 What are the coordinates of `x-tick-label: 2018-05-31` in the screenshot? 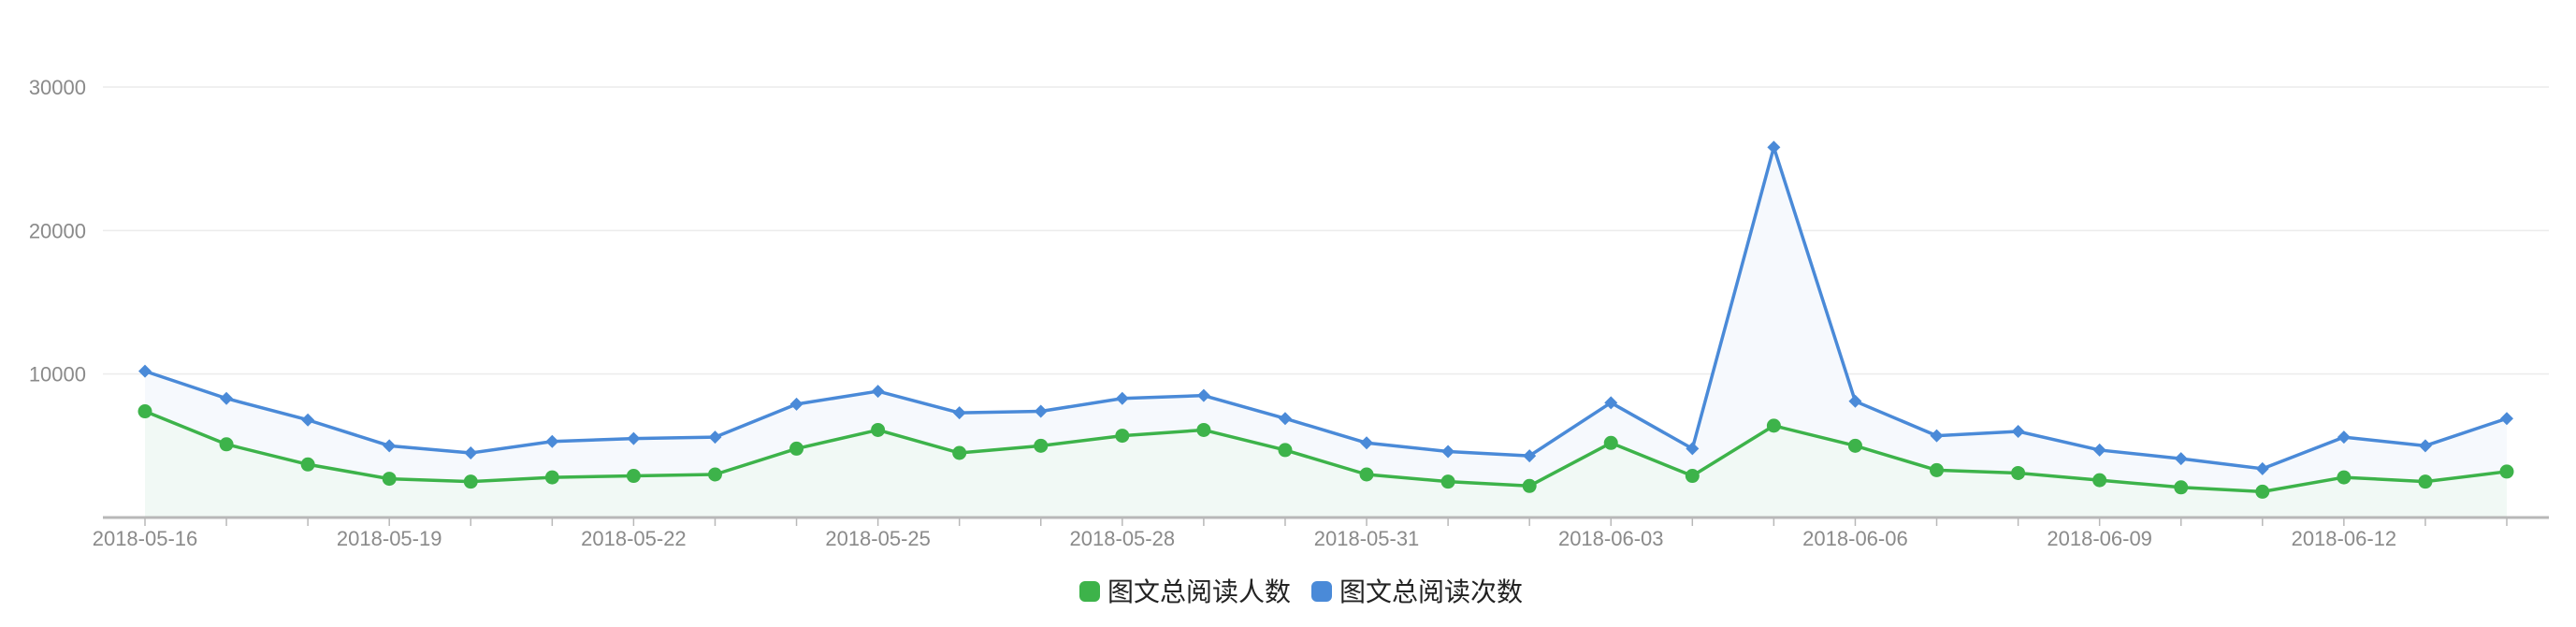 It's located at (1367, 538).